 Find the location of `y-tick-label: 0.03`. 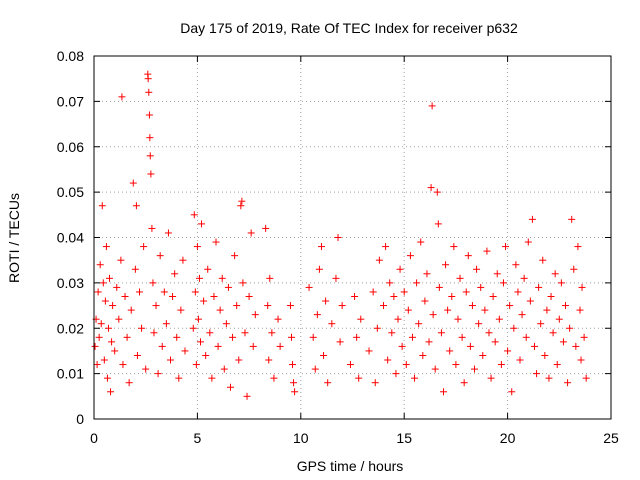

y-tick-label: 0.03 is located at coordinates (70, 283).